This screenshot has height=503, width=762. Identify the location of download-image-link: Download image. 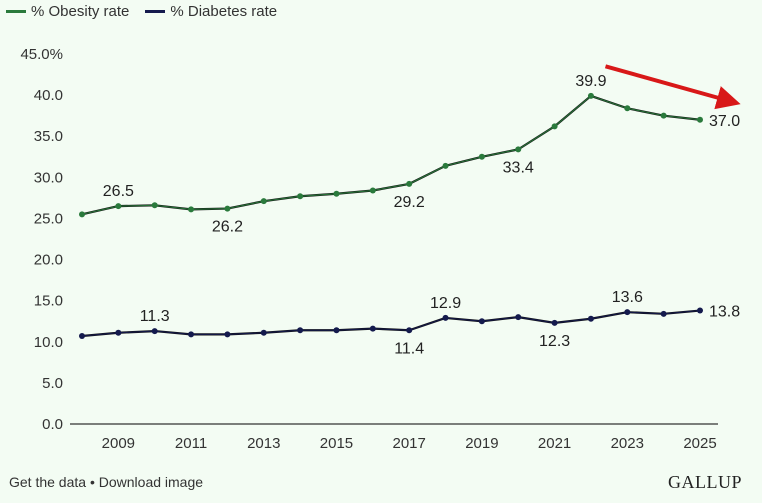
(151, 482).